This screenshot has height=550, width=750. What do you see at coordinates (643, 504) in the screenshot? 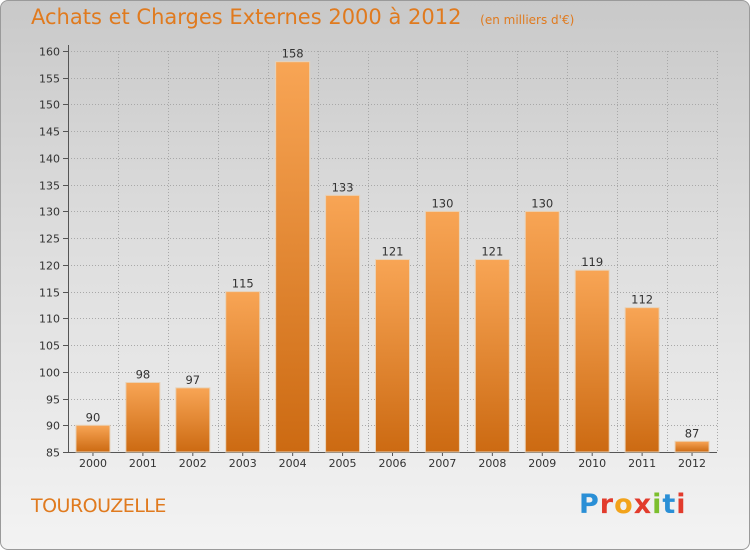
I see `logo-letter: x` at bounding box center [643, 504].